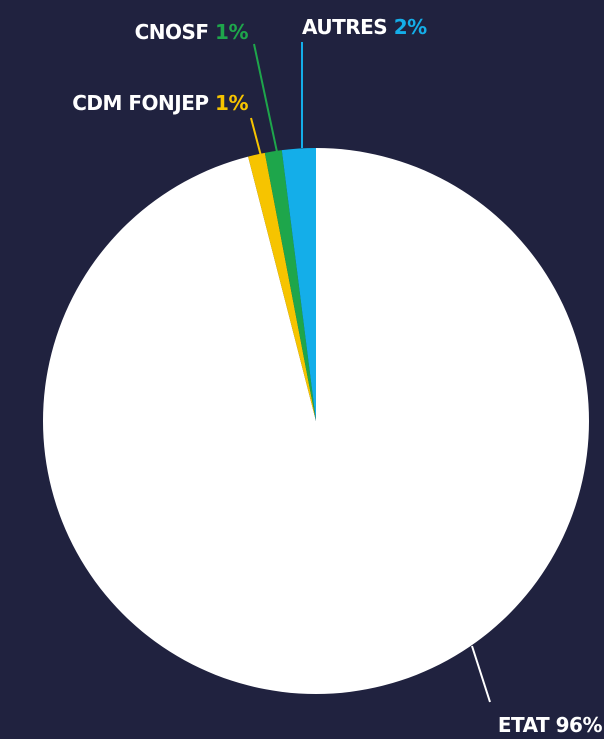  Describe the element at coordinates (172, 32) in the screenshot. I see `slice-name: CNOSF` at that location.